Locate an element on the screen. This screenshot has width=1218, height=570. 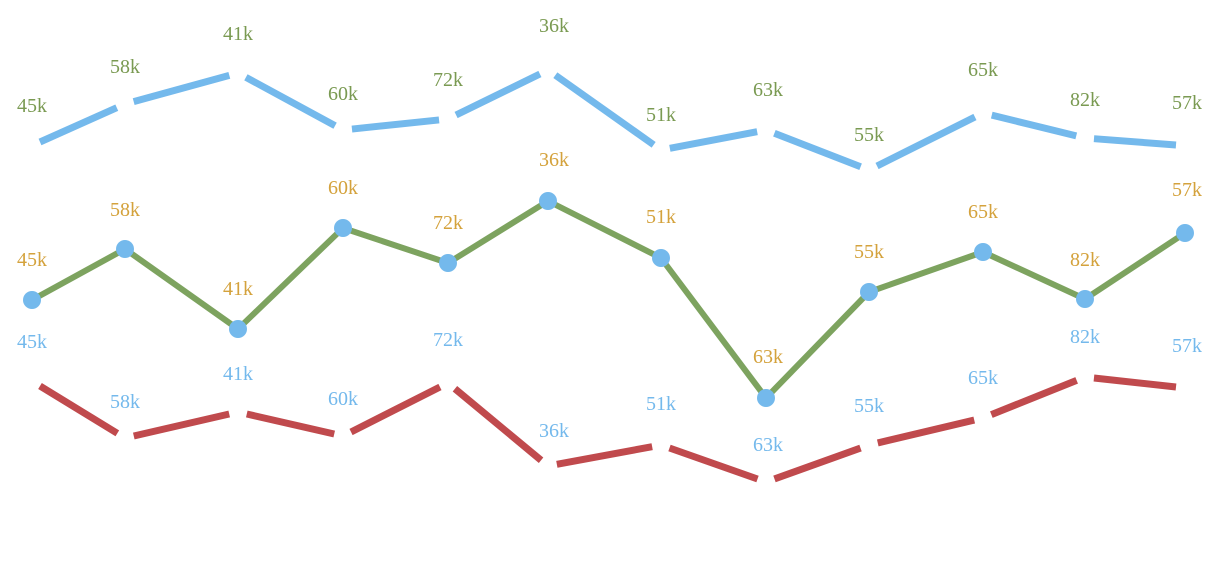
series-3-data-label: 72k is located at coordinates (448, 340).